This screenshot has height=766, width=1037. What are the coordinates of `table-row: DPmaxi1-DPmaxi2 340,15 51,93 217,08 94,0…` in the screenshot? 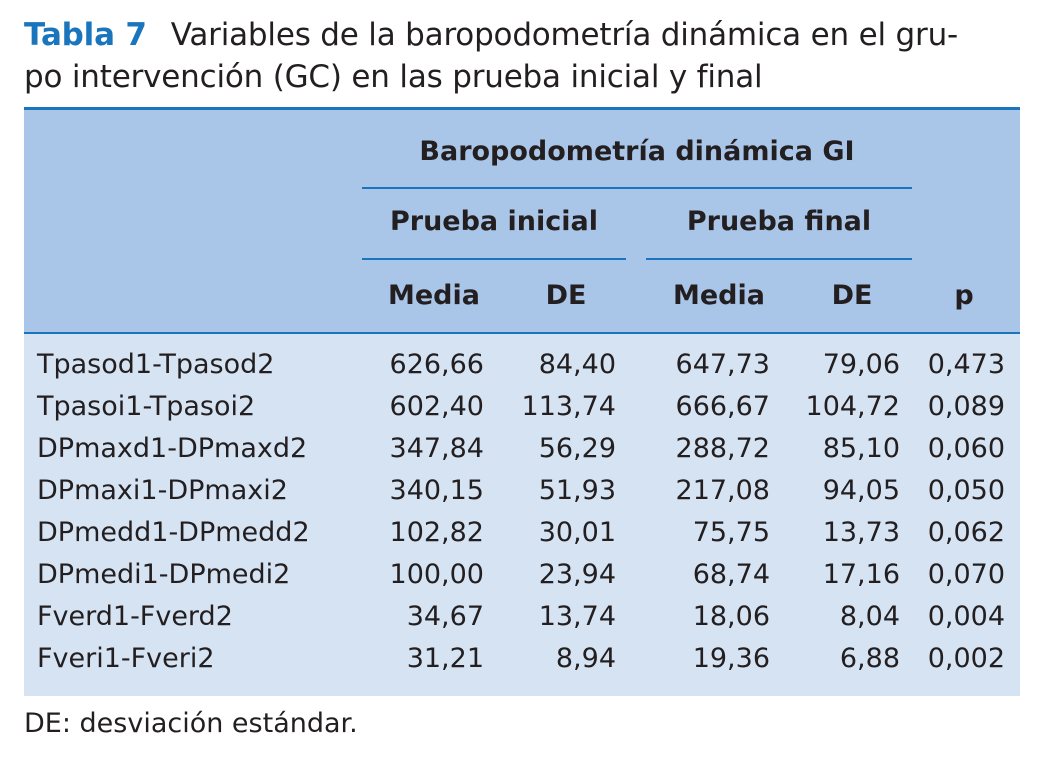 It's located at (522, 491).